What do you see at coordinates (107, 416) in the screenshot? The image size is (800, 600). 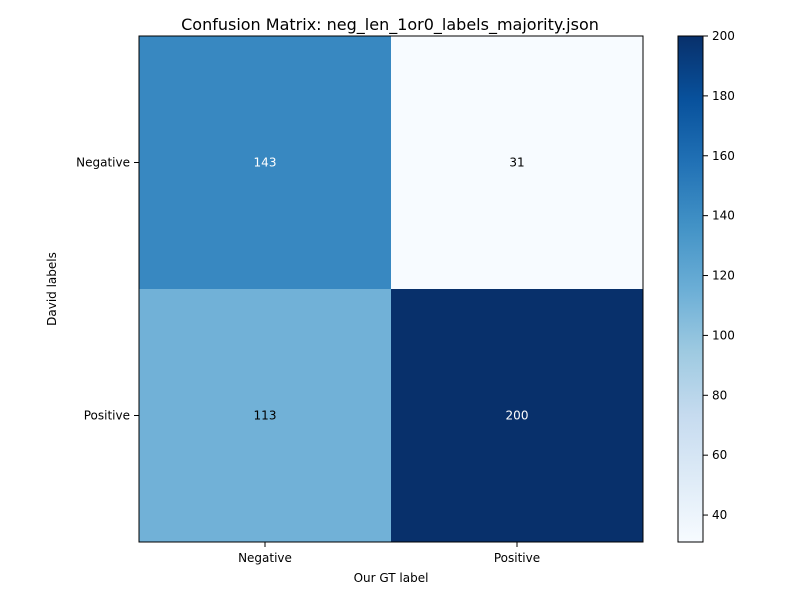 I see `y-tick-label: Positive` at bounding box center [107, 416].